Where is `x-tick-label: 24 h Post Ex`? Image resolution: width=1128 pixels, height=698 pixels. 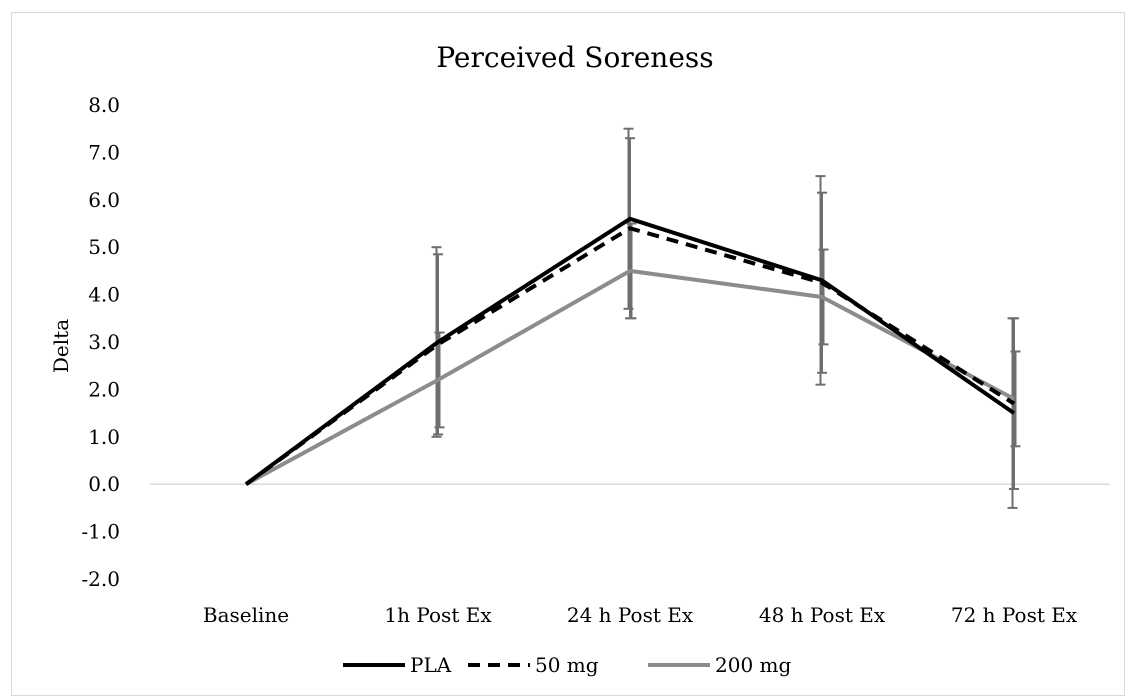 x-tick-label: 24 h Post Ex is located at coordinates (630, 615).